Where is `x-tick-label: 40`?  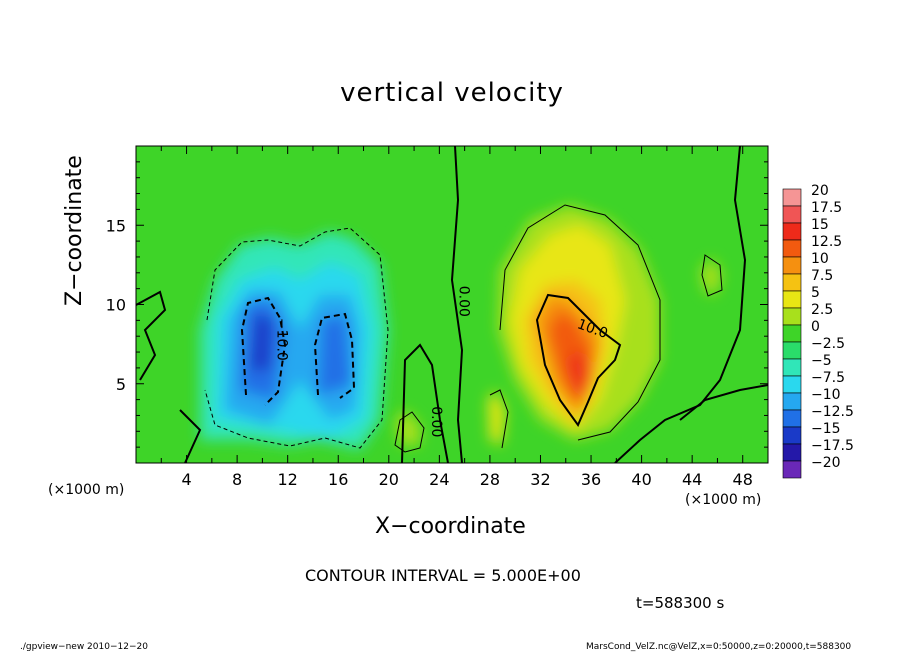
x-tick-label: 40 is located at coordinates (641, 479).